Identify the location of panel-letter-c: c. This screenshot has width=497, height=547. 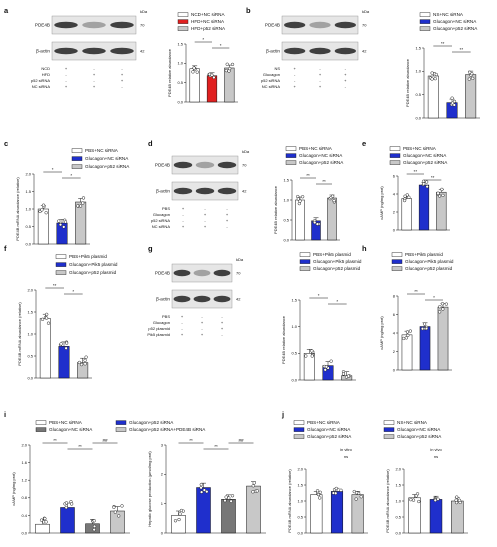
(6, 143).